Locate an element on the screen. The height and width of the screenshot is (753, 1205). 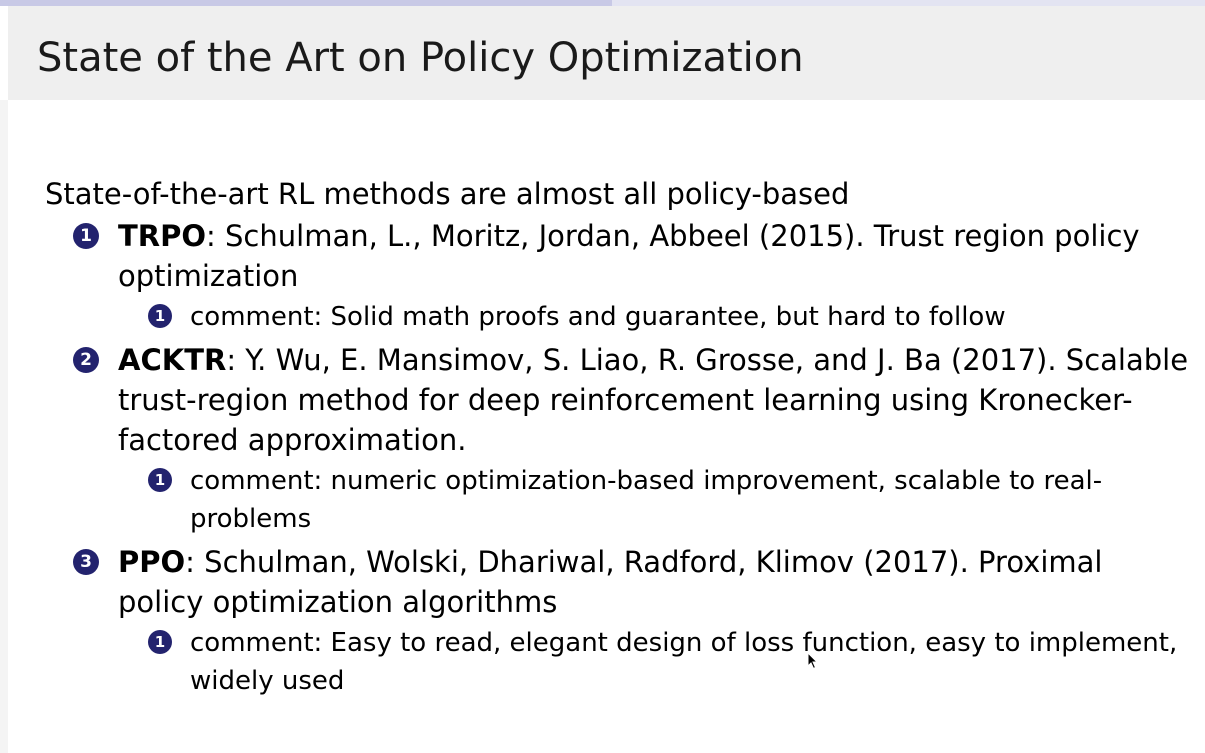
method-name: PPO is located at coordinates (152, 562).